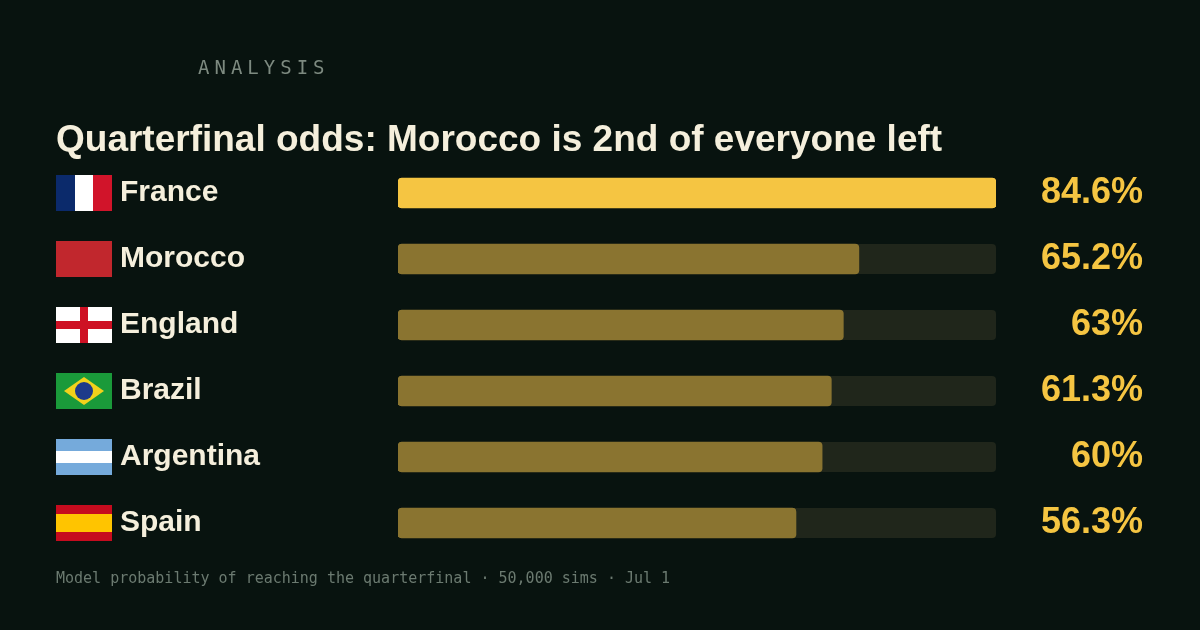  Describe the element at coordinates (1091, 256) in the screenshot. I see `data-label: 65.2%` at that location.